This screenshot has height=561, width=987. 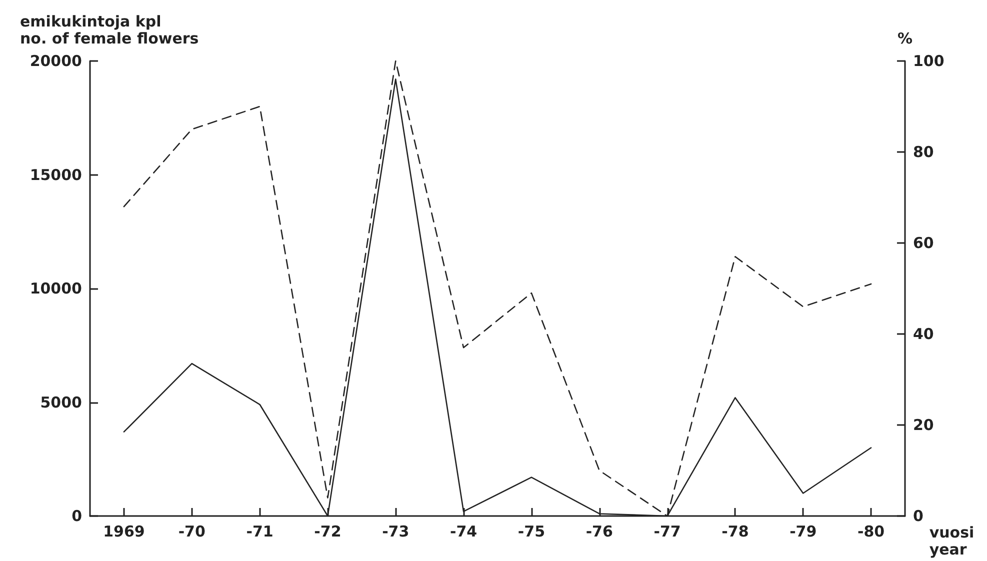 What do you see at coordinates (923, 334) in the screenshot?
I see `y2-tick-label: 40` at bounding box center [923, 334].